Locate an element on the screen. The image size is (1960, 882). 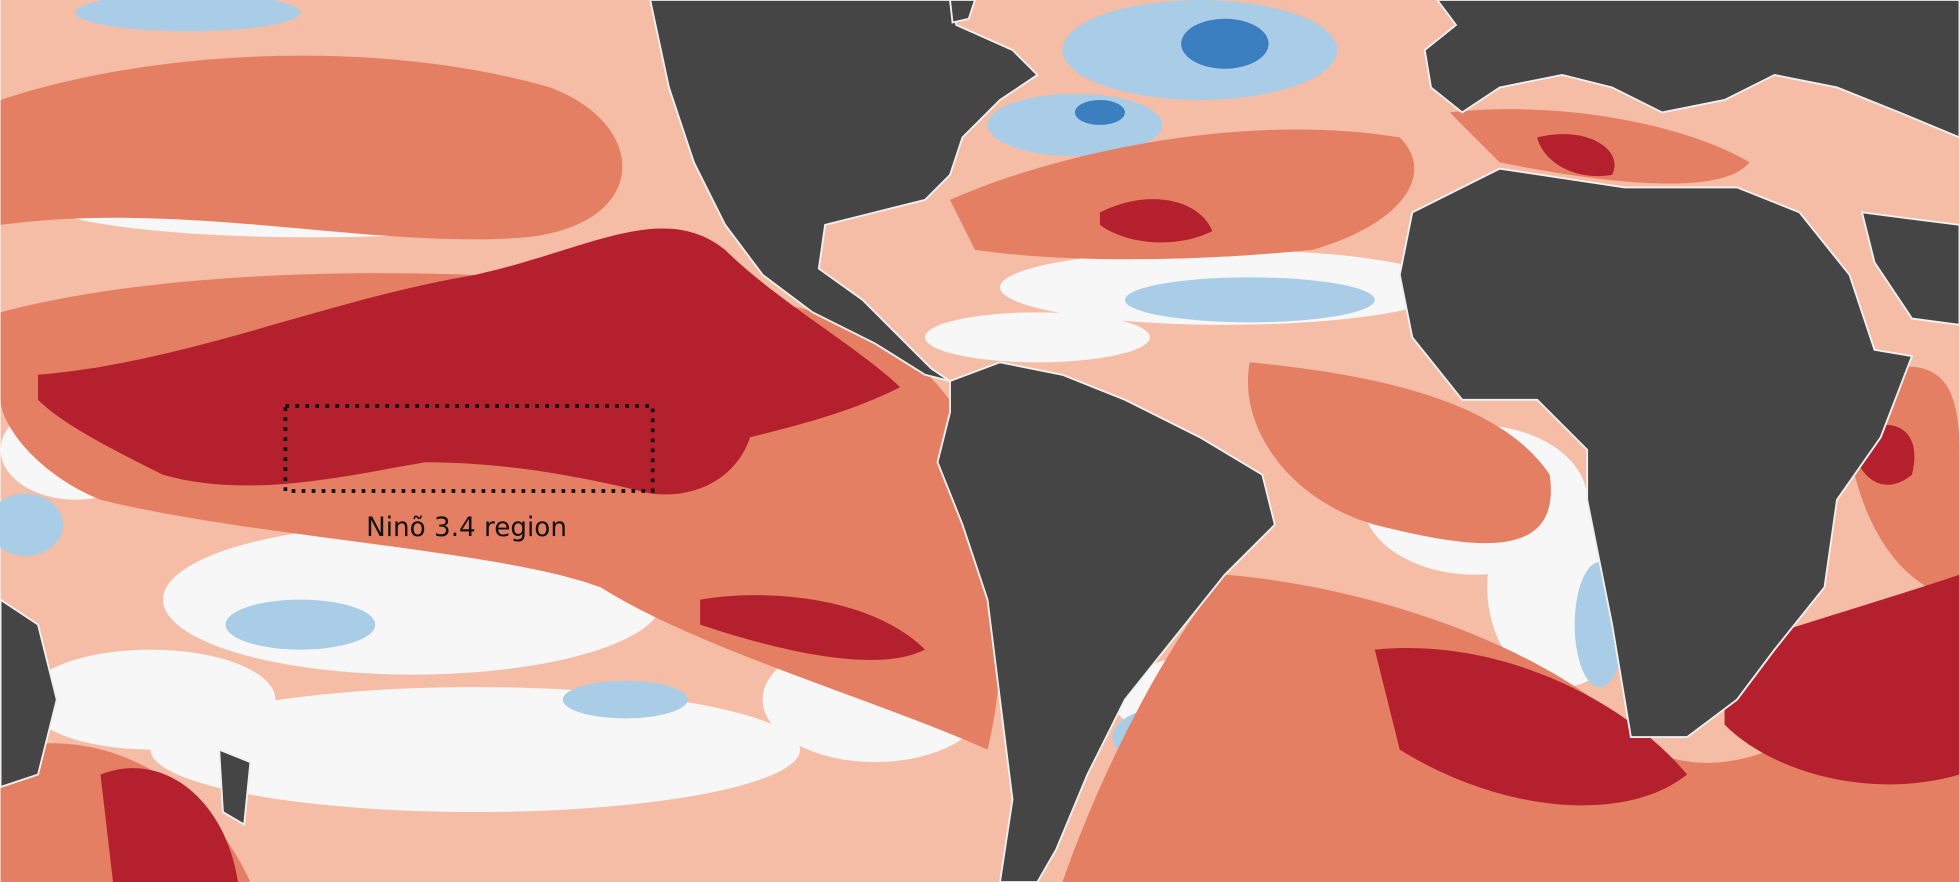
nino-box is located at coordinates (469, 448).